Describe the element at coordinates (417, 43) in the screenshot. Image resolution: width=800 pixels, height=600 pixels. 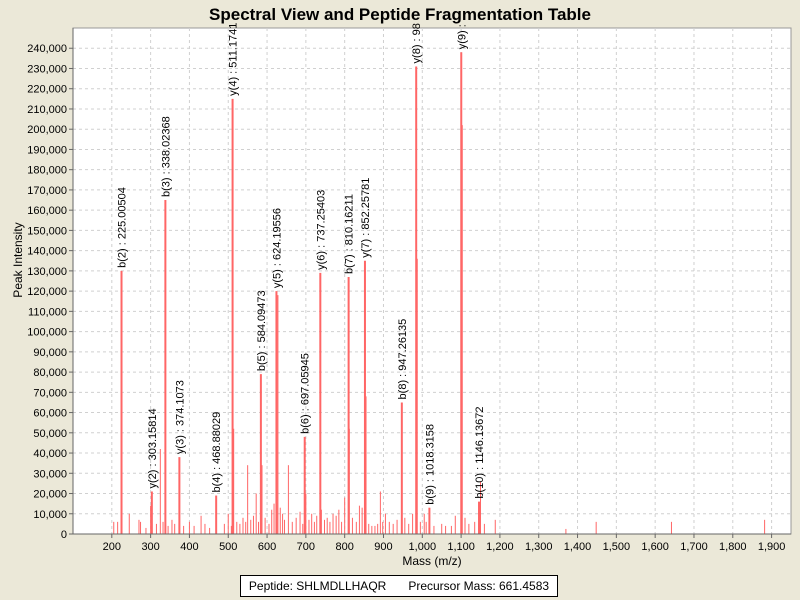
I see `peak-label: y(8) : 98` at that location.